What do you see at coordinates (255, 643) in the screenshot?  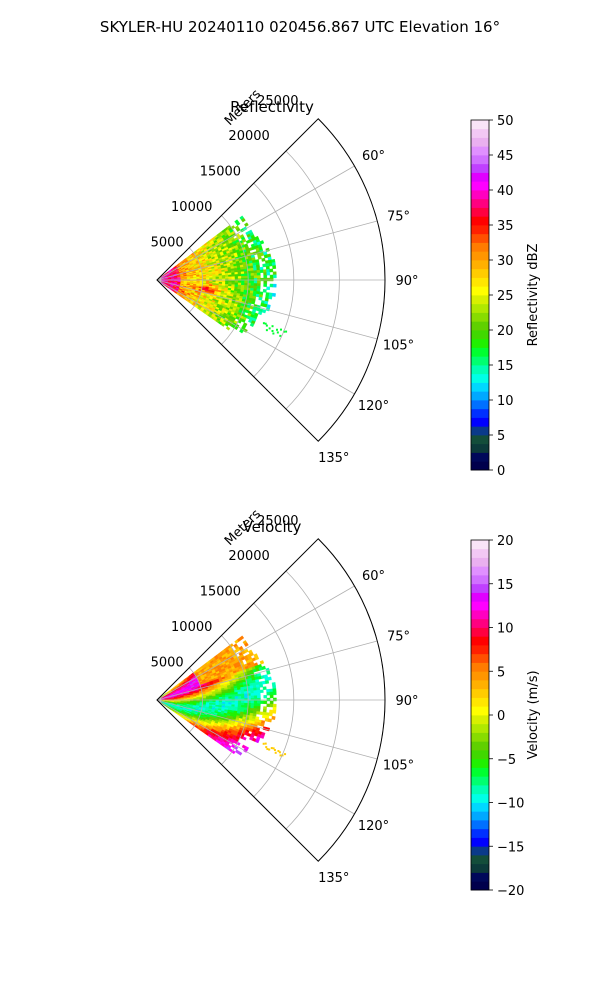 I see `vel-theta-gridline` at bounding box center [255, 643].